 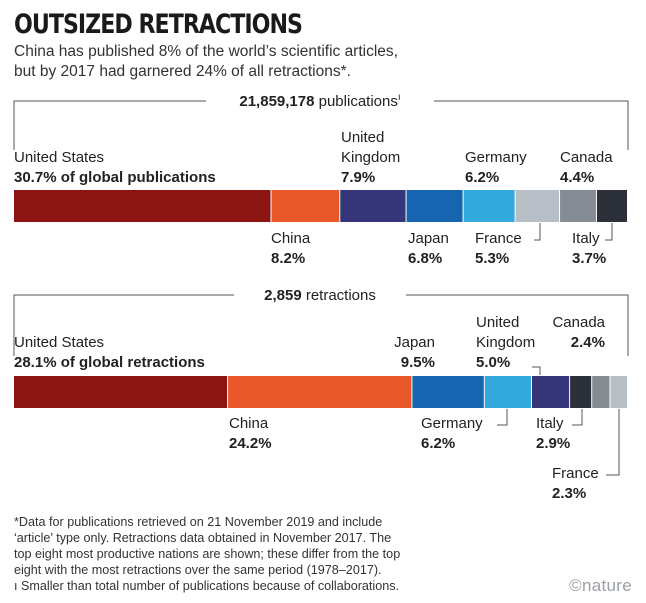 I want to click on value-label: 30.7% of global publications, so click(x=115, y=177).